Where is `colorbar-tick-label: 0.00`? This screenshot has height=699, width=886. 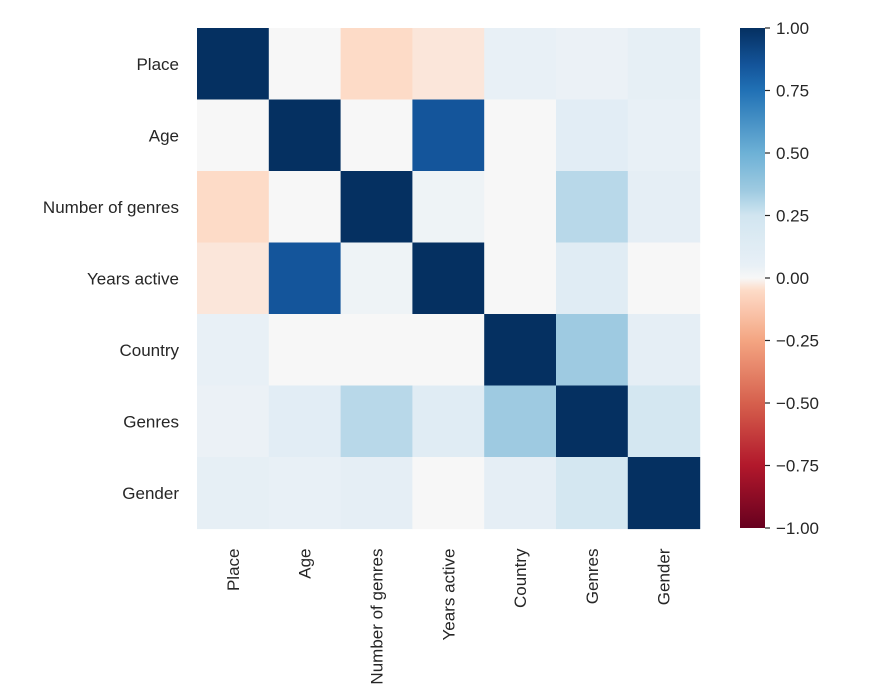 colorbar-tick-label: 0.00 is located at coordinates (792, 278).